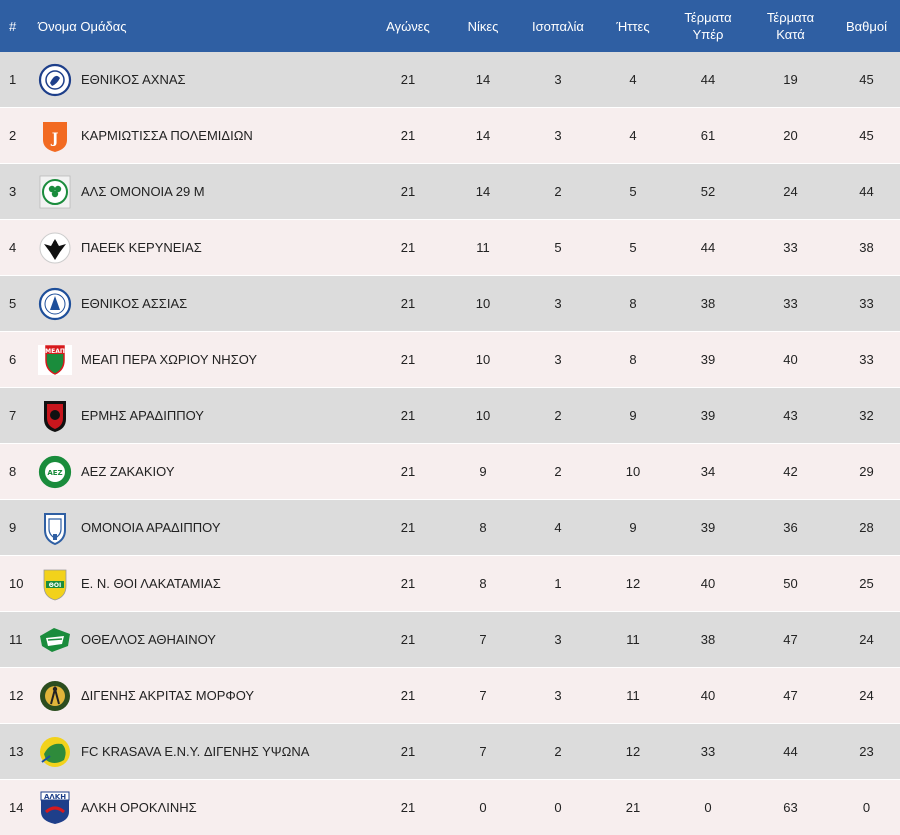  Describe the element at coordinates (55, 192) in the screenshot. I see `omonoia-29m-clover-icon-graphic` at that location.